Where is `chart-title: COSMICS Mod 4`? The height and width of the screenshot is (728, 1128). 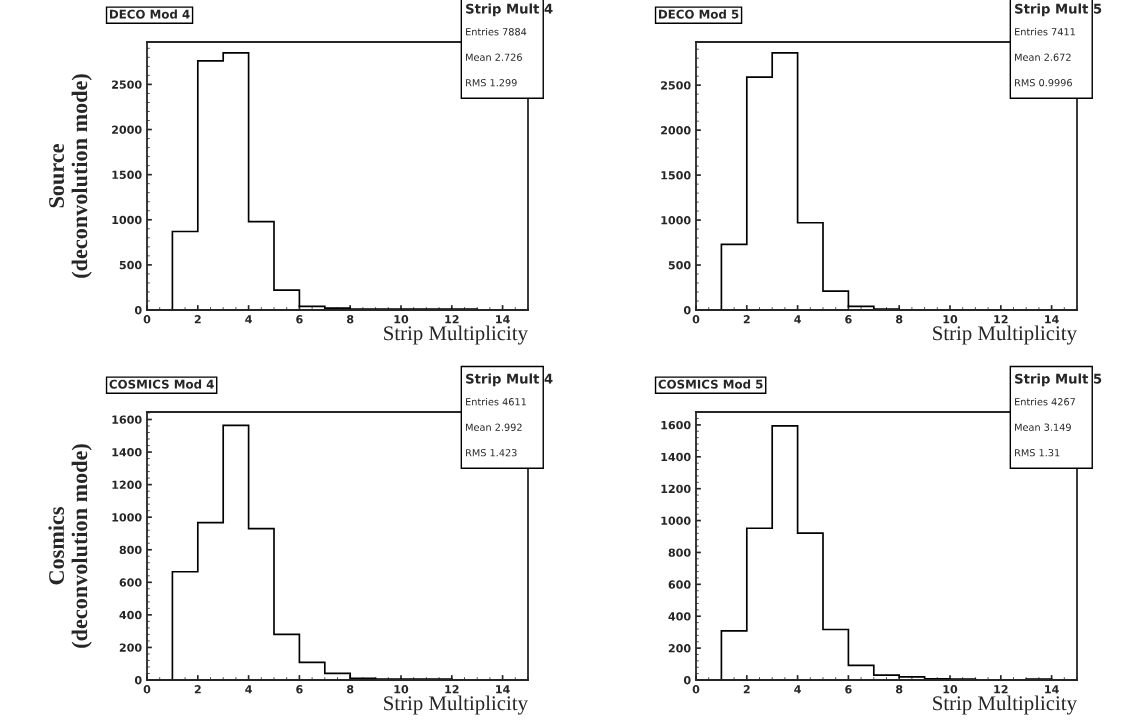
chart-title: COSMICS Mod 4 is located at coordinates (161, 384).